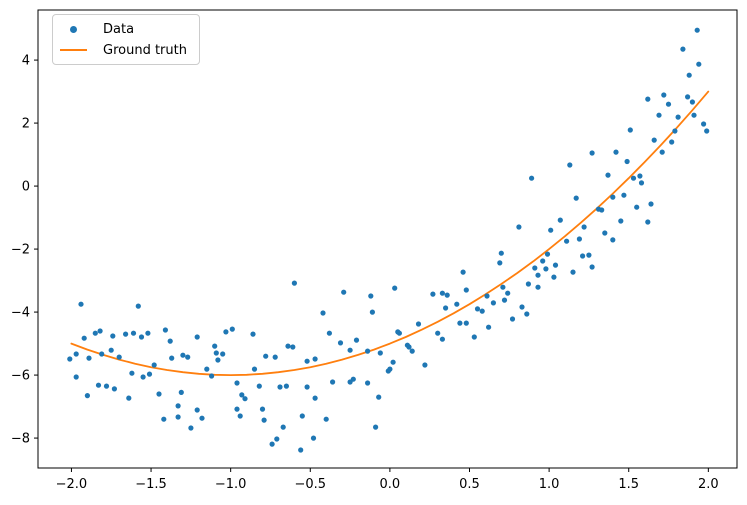 This screenshot has height=505, width=747. Describe the element at coordinates (20, 376) in the screenshot. I see `y-tick-label: −6` at that location.